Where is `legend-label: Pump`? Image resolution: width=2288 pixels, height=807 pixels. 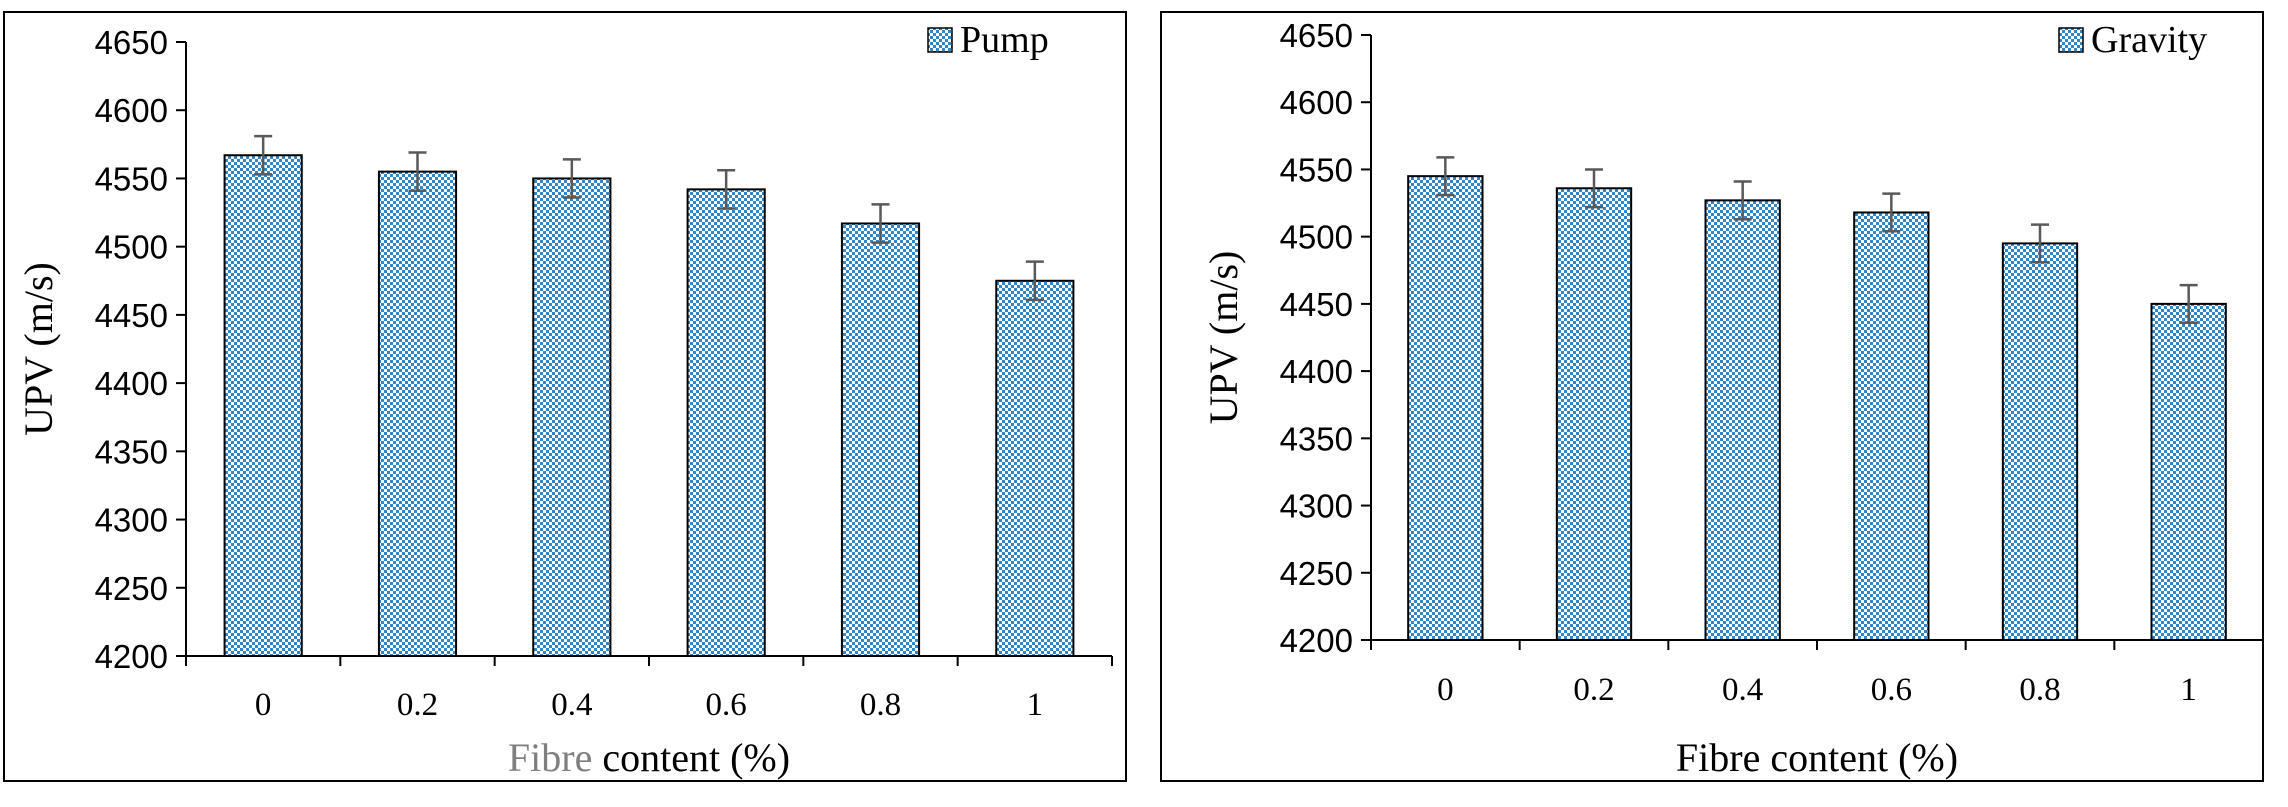 legend-label: Pump is located at coordinates (1004, 40).